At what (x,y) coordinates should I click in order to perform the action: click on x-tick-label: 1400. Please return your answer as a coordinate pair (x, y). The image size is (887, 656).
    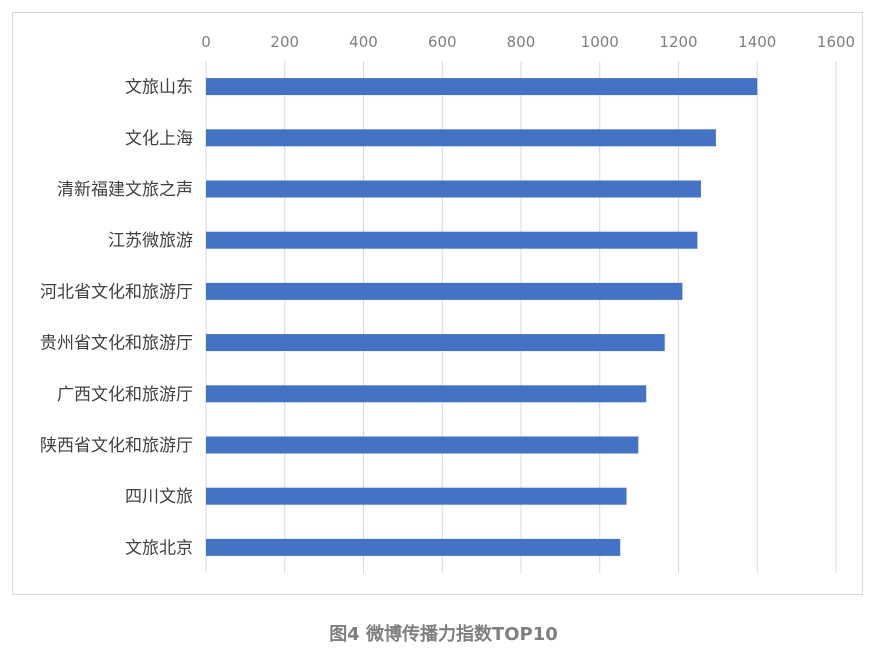
    Looking at the image, I should click on (757, 42).